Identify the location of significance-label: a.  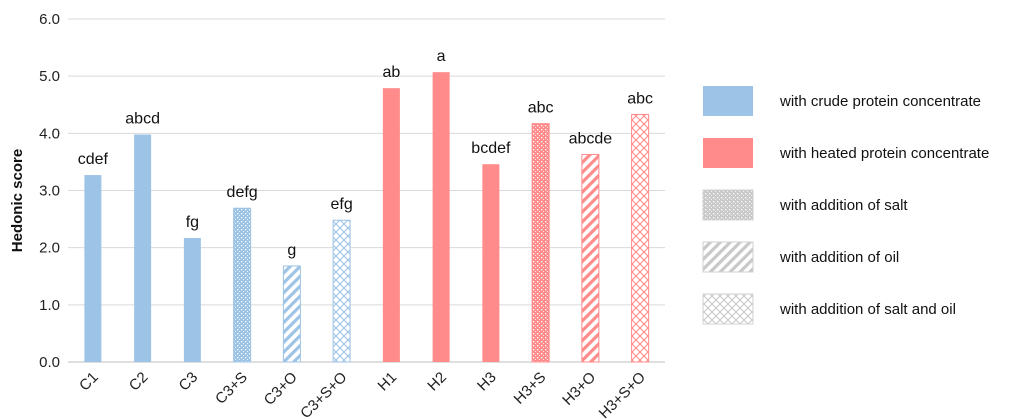
(441, 56).